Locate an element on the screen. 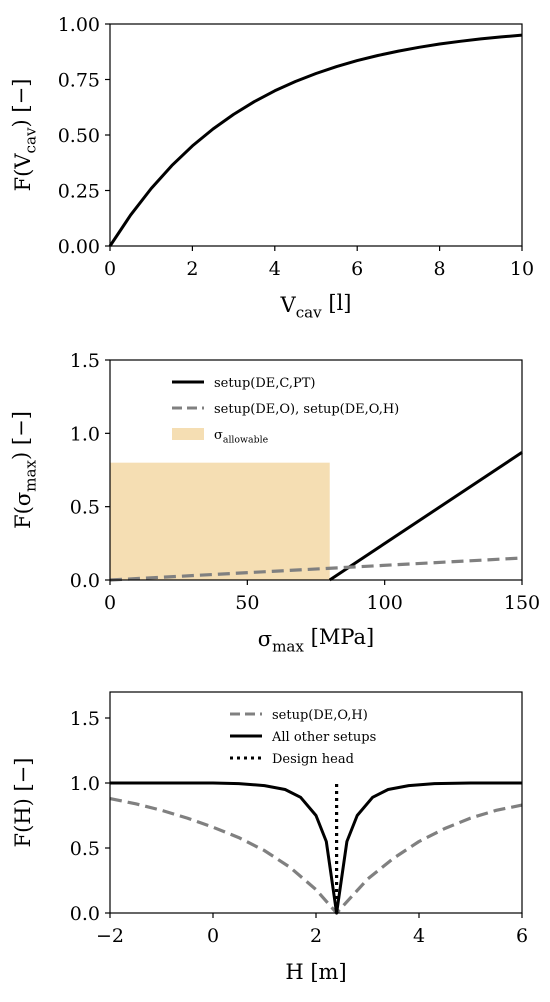  x-axis-label: H [m] is located at coordinates (315, 972).